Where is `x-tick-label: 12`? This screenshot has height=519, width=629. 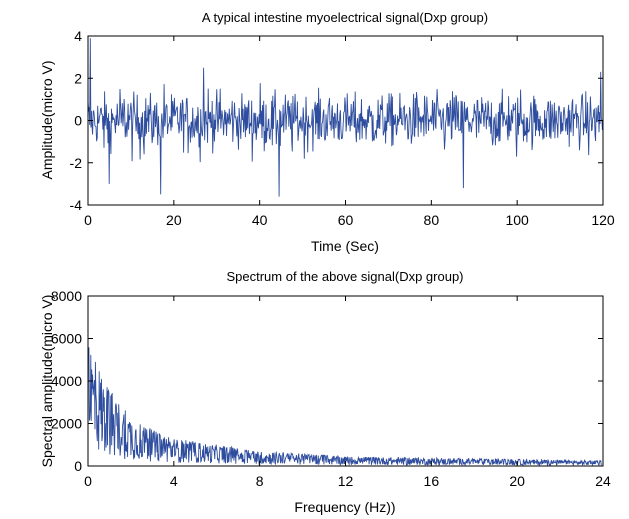
x-tick-label: 12 is located at coordinates (346, 481).